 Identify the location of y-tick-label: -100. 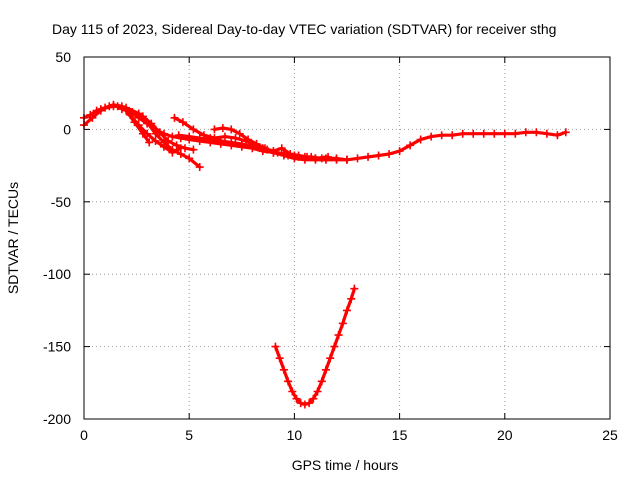
(57, 274).